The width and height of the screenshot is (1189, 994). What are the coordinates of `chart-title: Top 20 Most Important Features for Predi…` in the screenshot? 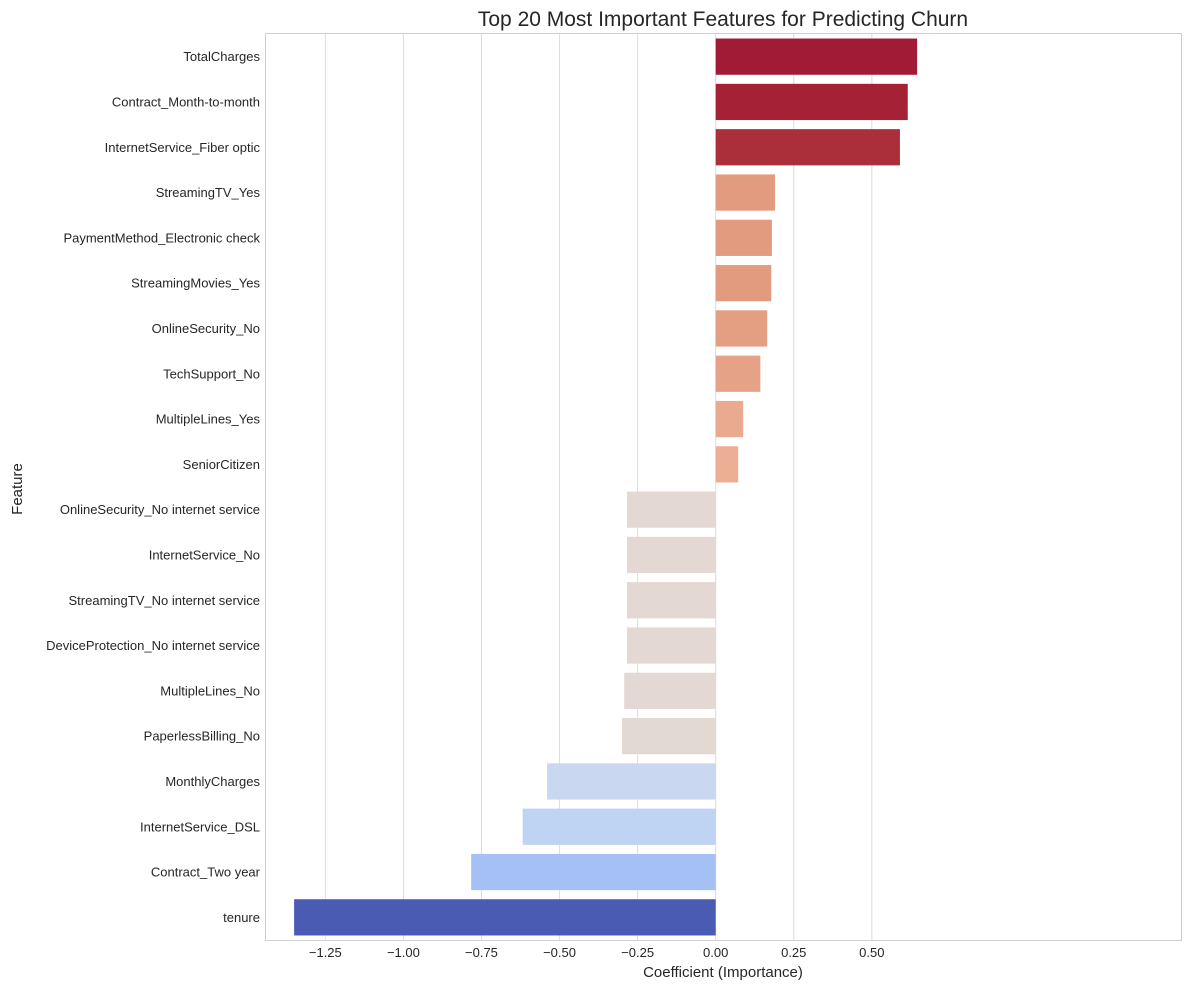 It's located at (723, 19).